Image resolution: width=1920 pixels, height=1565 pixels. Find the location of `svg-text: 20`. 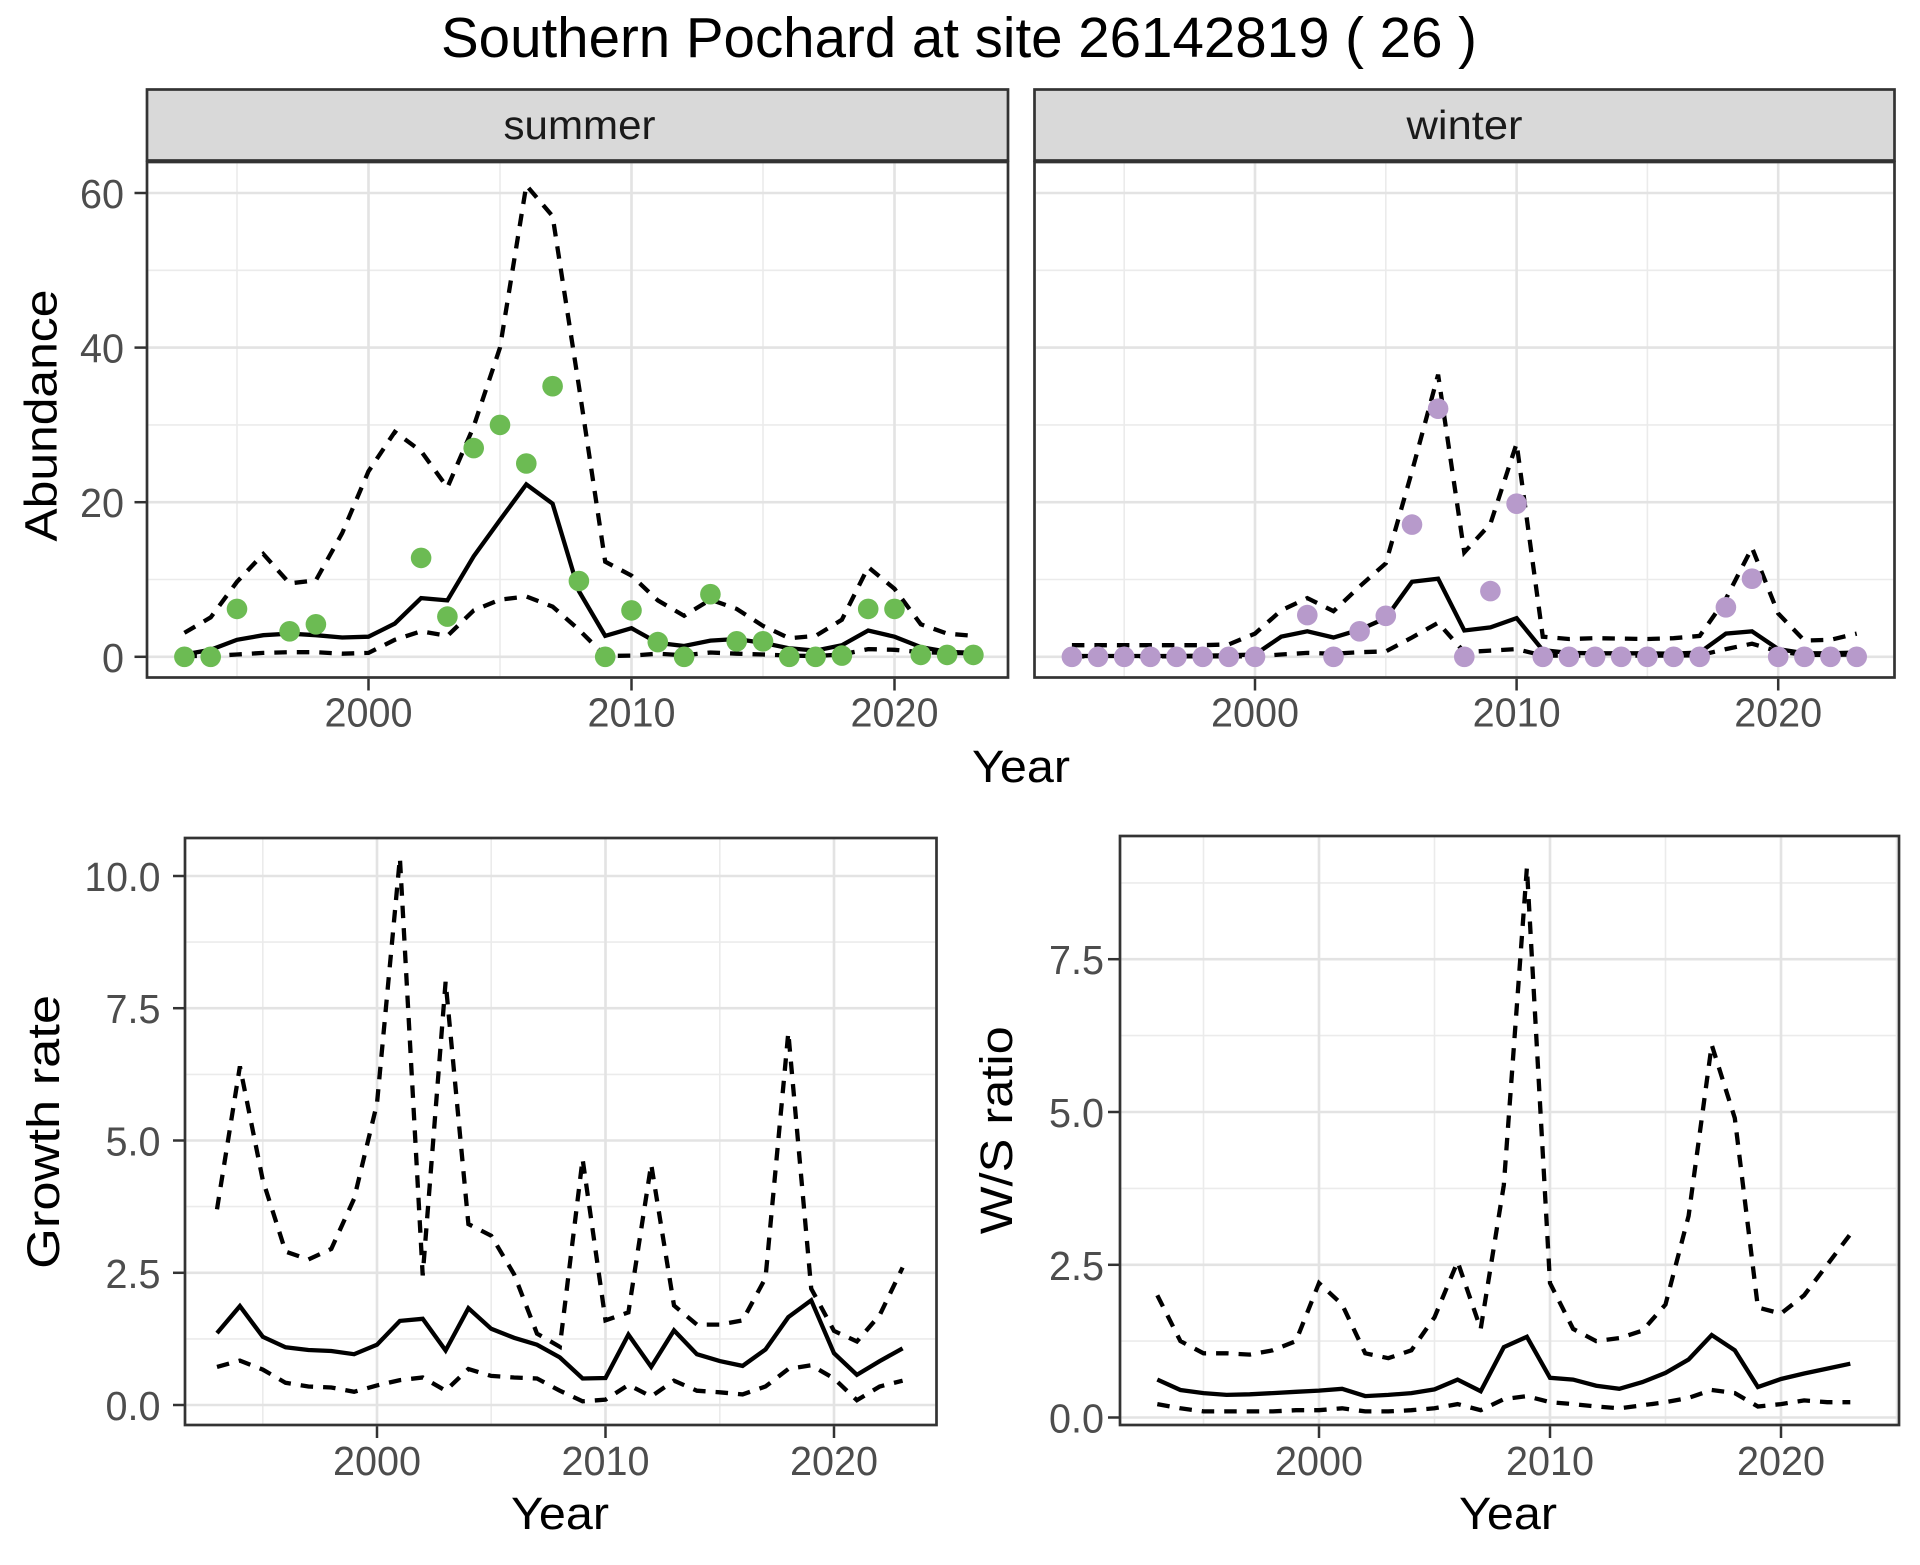

svg-text: 20 is located at coordinates (102, 503).